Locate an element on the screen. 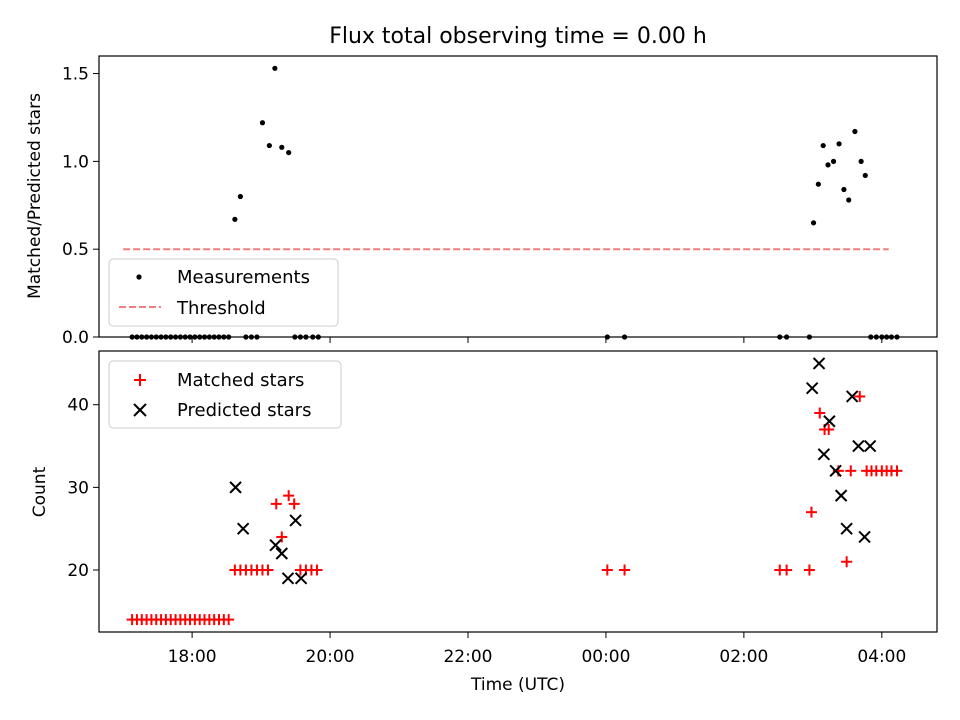 The image size is (960, 720). x-tick-label: 20:00 is located at coordinates (330, 657).